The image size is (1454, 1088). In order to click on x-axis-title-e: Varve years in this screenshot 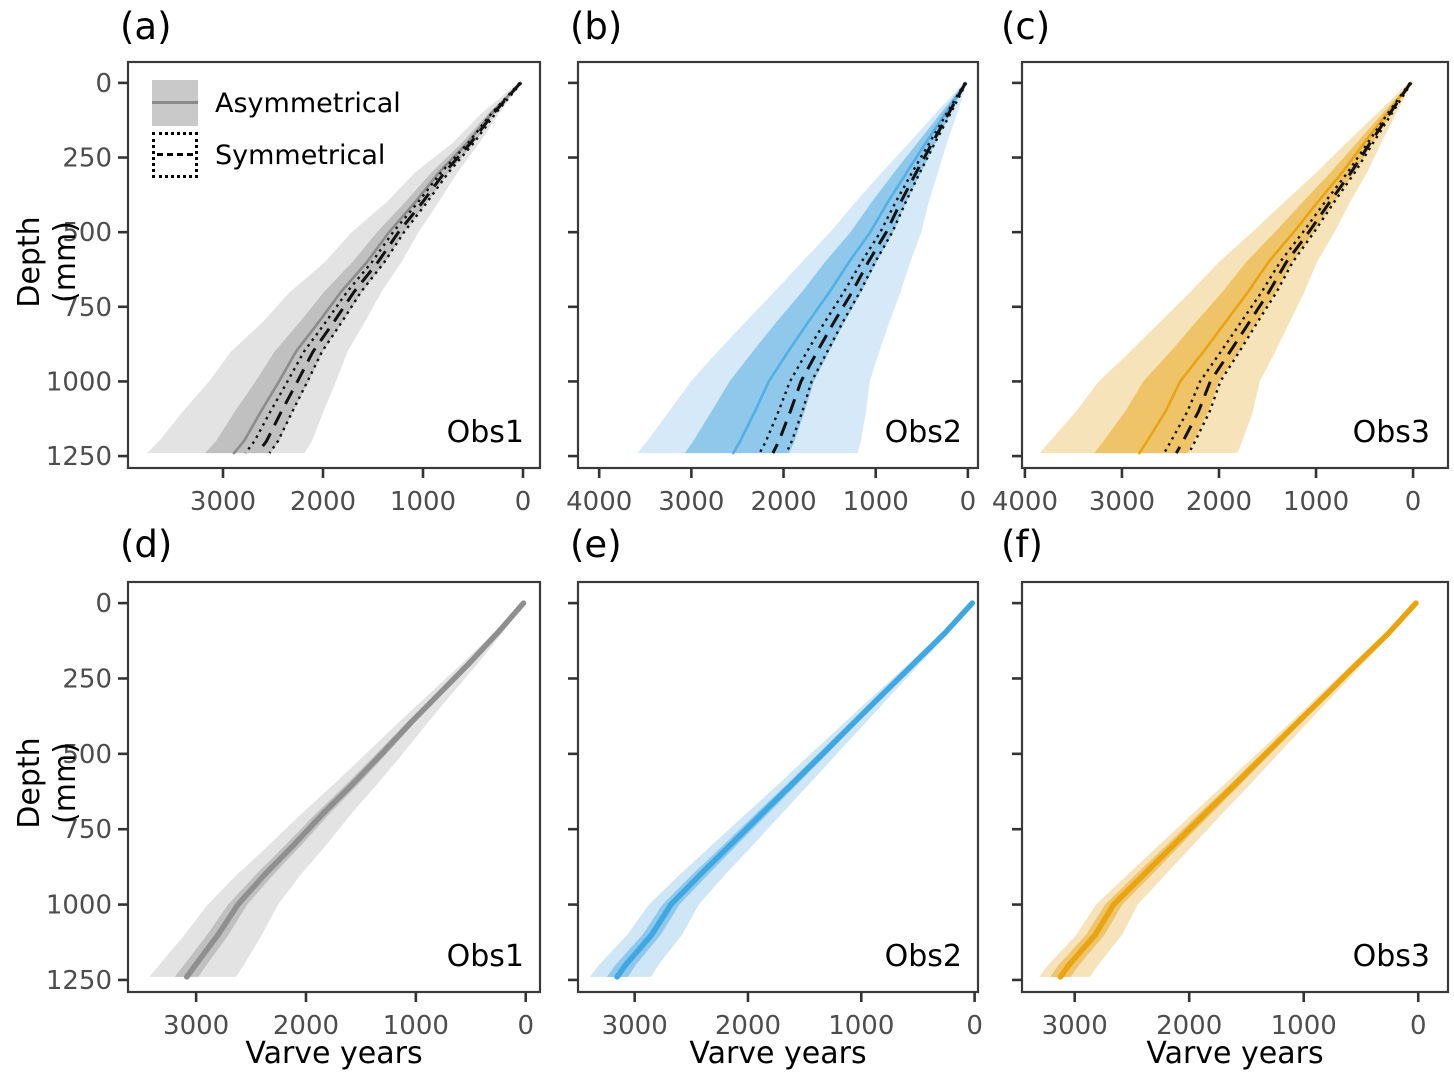, I will do `click(778, 1053)`.